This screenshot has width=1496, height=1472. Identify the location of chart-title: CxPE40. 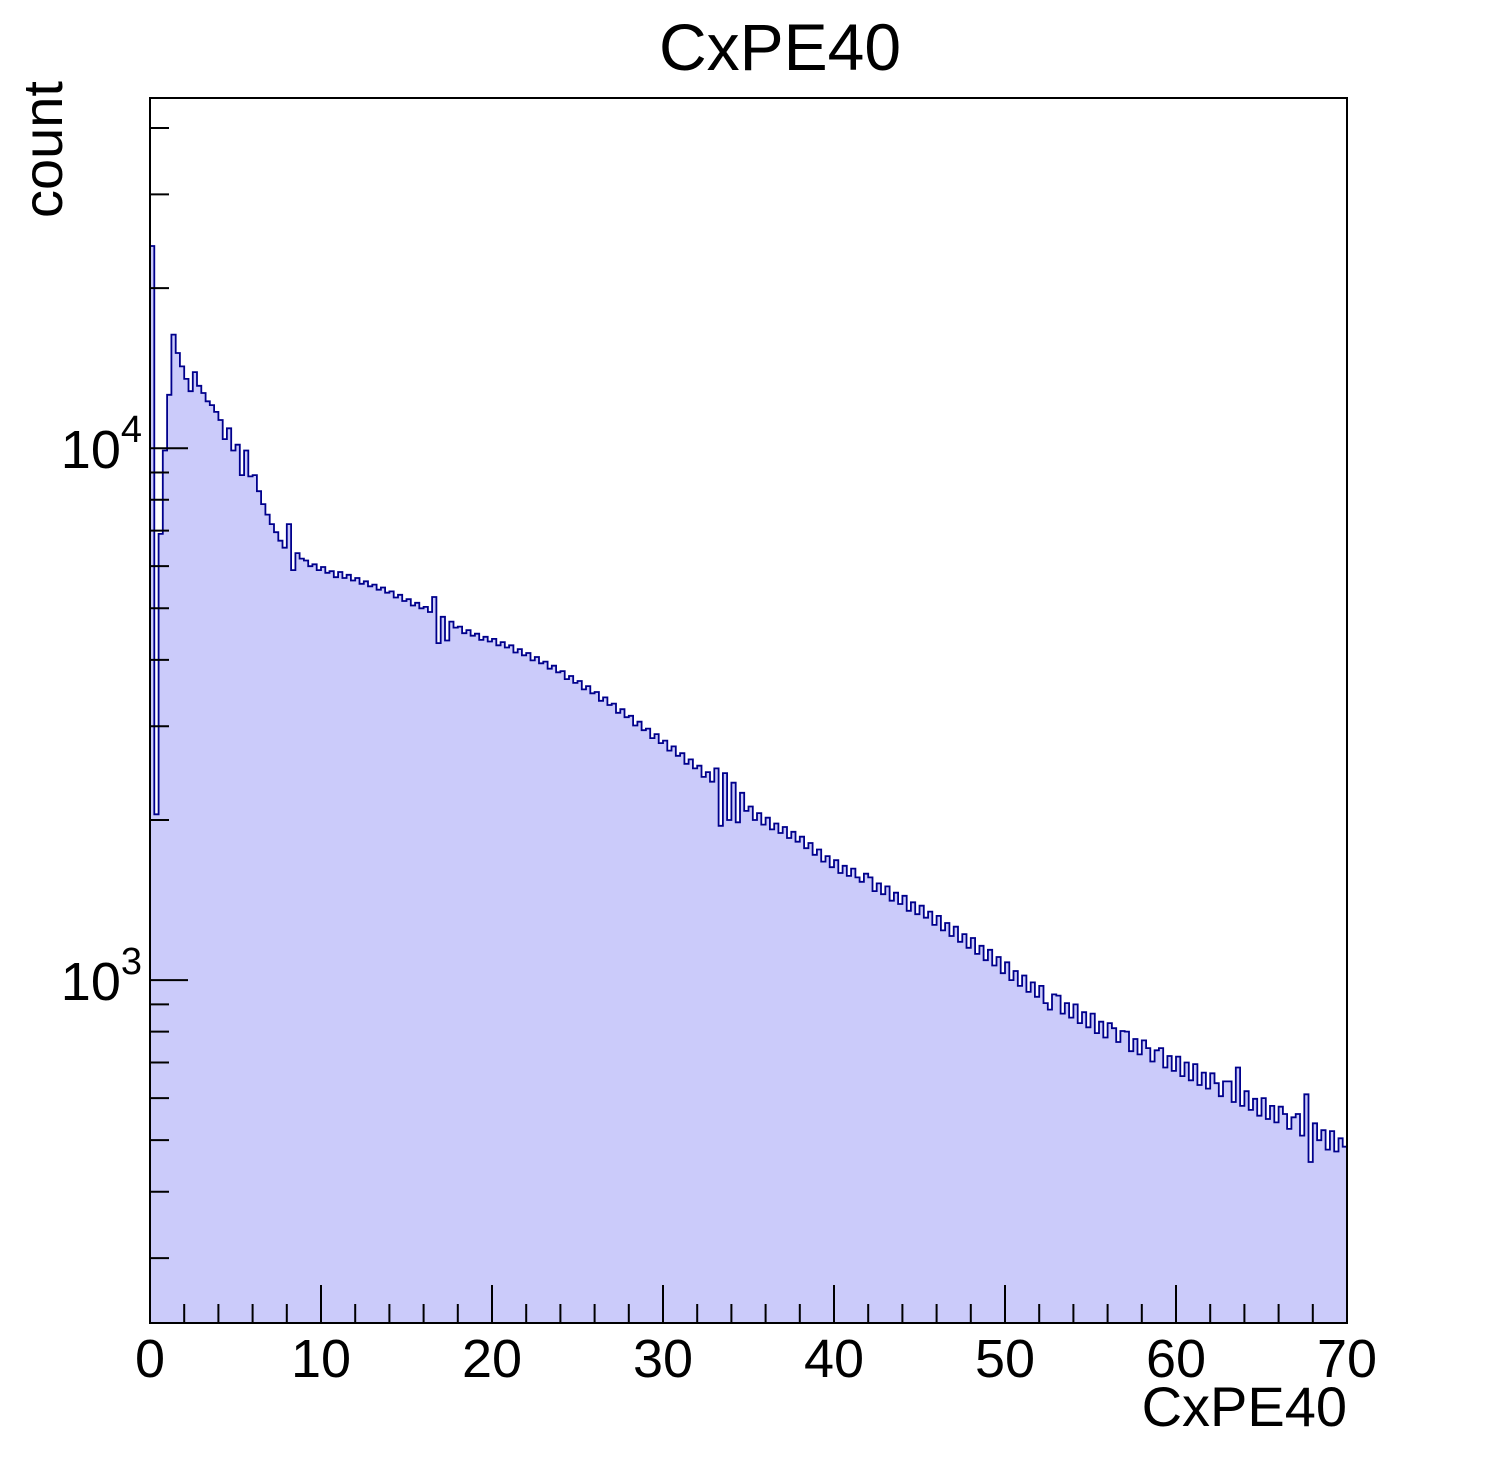
(780, 47).